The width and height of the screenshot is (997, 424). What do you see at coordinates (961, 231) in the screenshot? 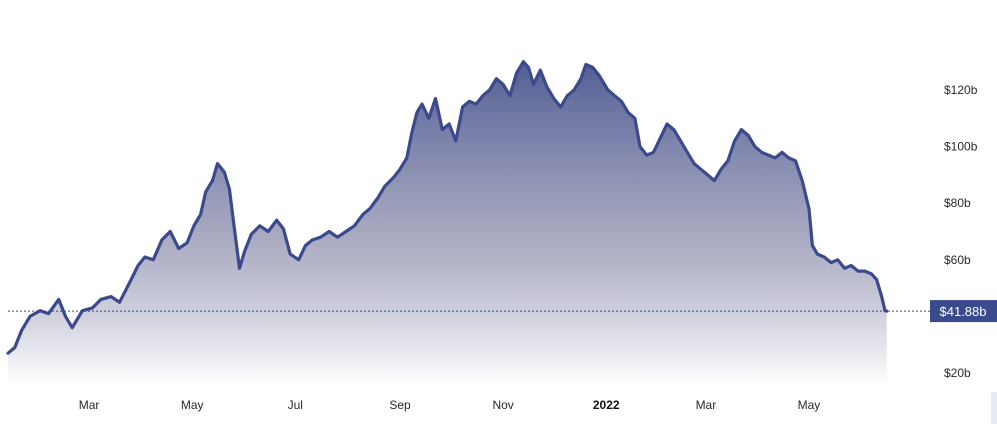
I see `y-axis: $20b $60b $80b $100b $120b` at bounding box center [961, 231].